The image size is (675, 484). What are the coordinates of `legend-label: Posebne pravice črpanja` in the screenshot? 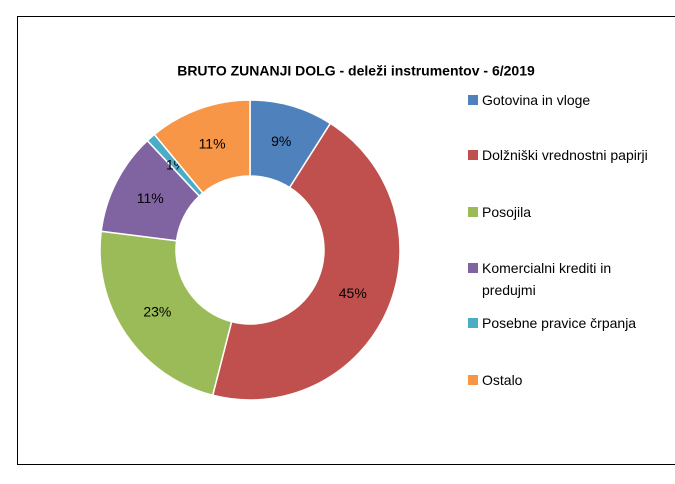 It's located at (559, 323).